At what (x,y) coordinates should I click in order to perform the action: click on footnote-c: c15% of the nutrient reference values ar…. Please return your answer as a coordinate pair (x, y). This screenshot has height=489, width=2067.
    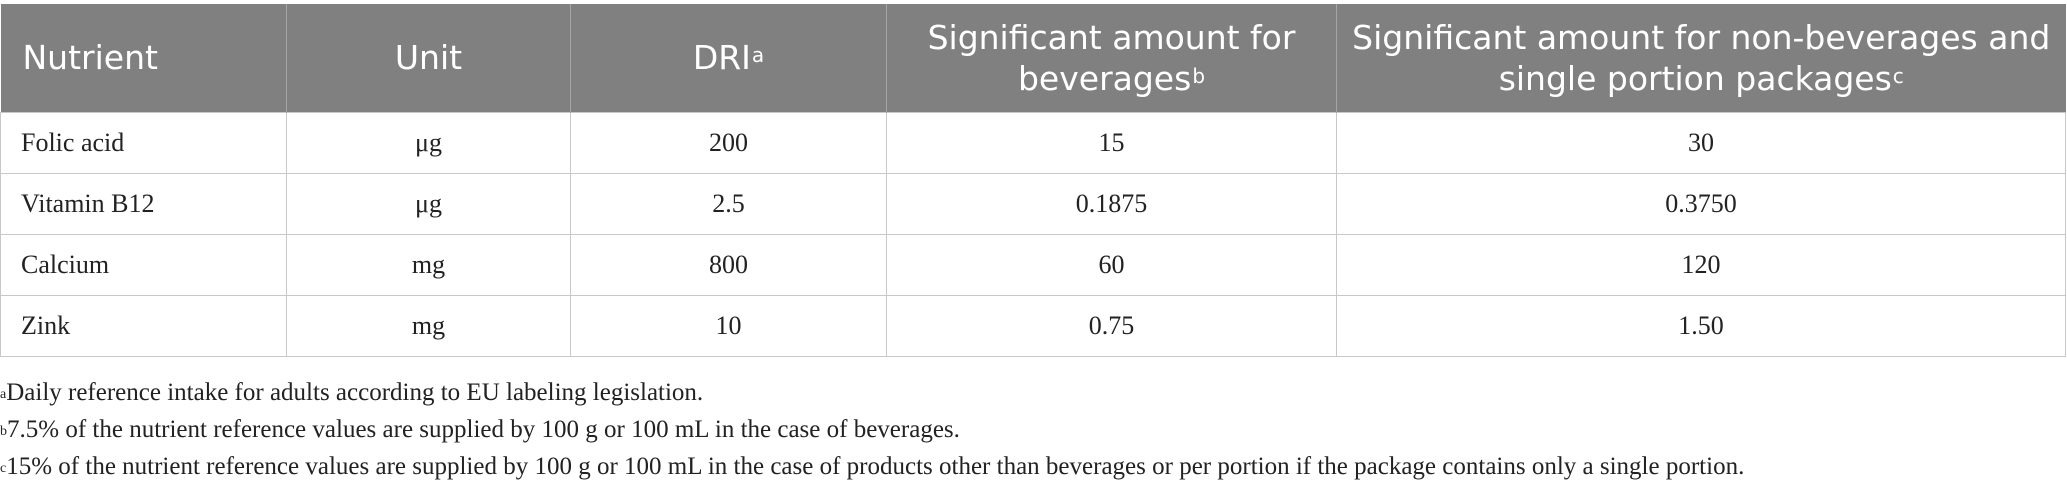
    Looking at the image, I should click on (872, 466).